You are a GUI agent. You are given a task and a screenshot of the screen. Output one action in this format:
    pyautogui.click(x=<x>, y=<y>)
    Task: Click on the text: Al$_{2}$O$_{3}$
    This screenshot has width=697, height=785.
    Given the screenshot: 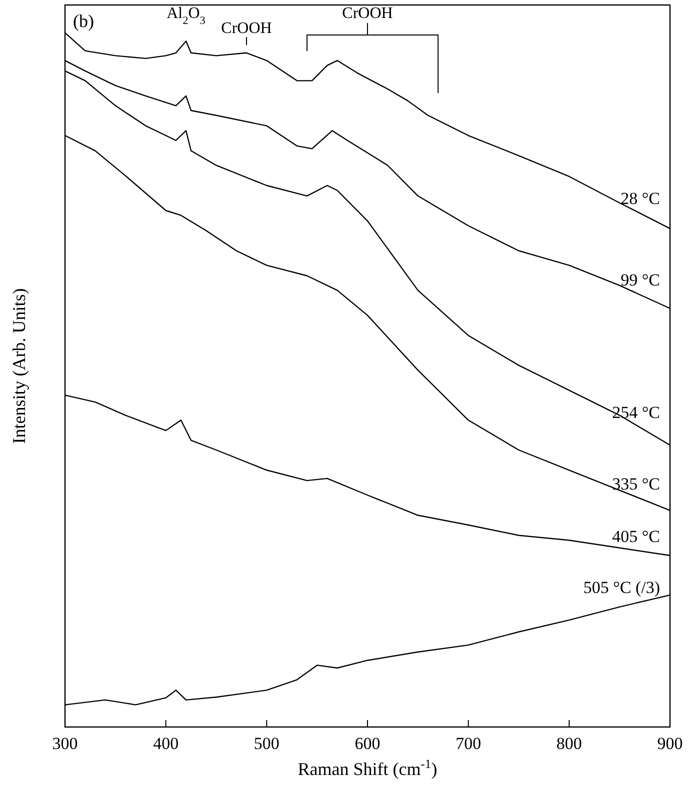 What is the action you would take?
    pyautogui.click(x=186, y=16)
    